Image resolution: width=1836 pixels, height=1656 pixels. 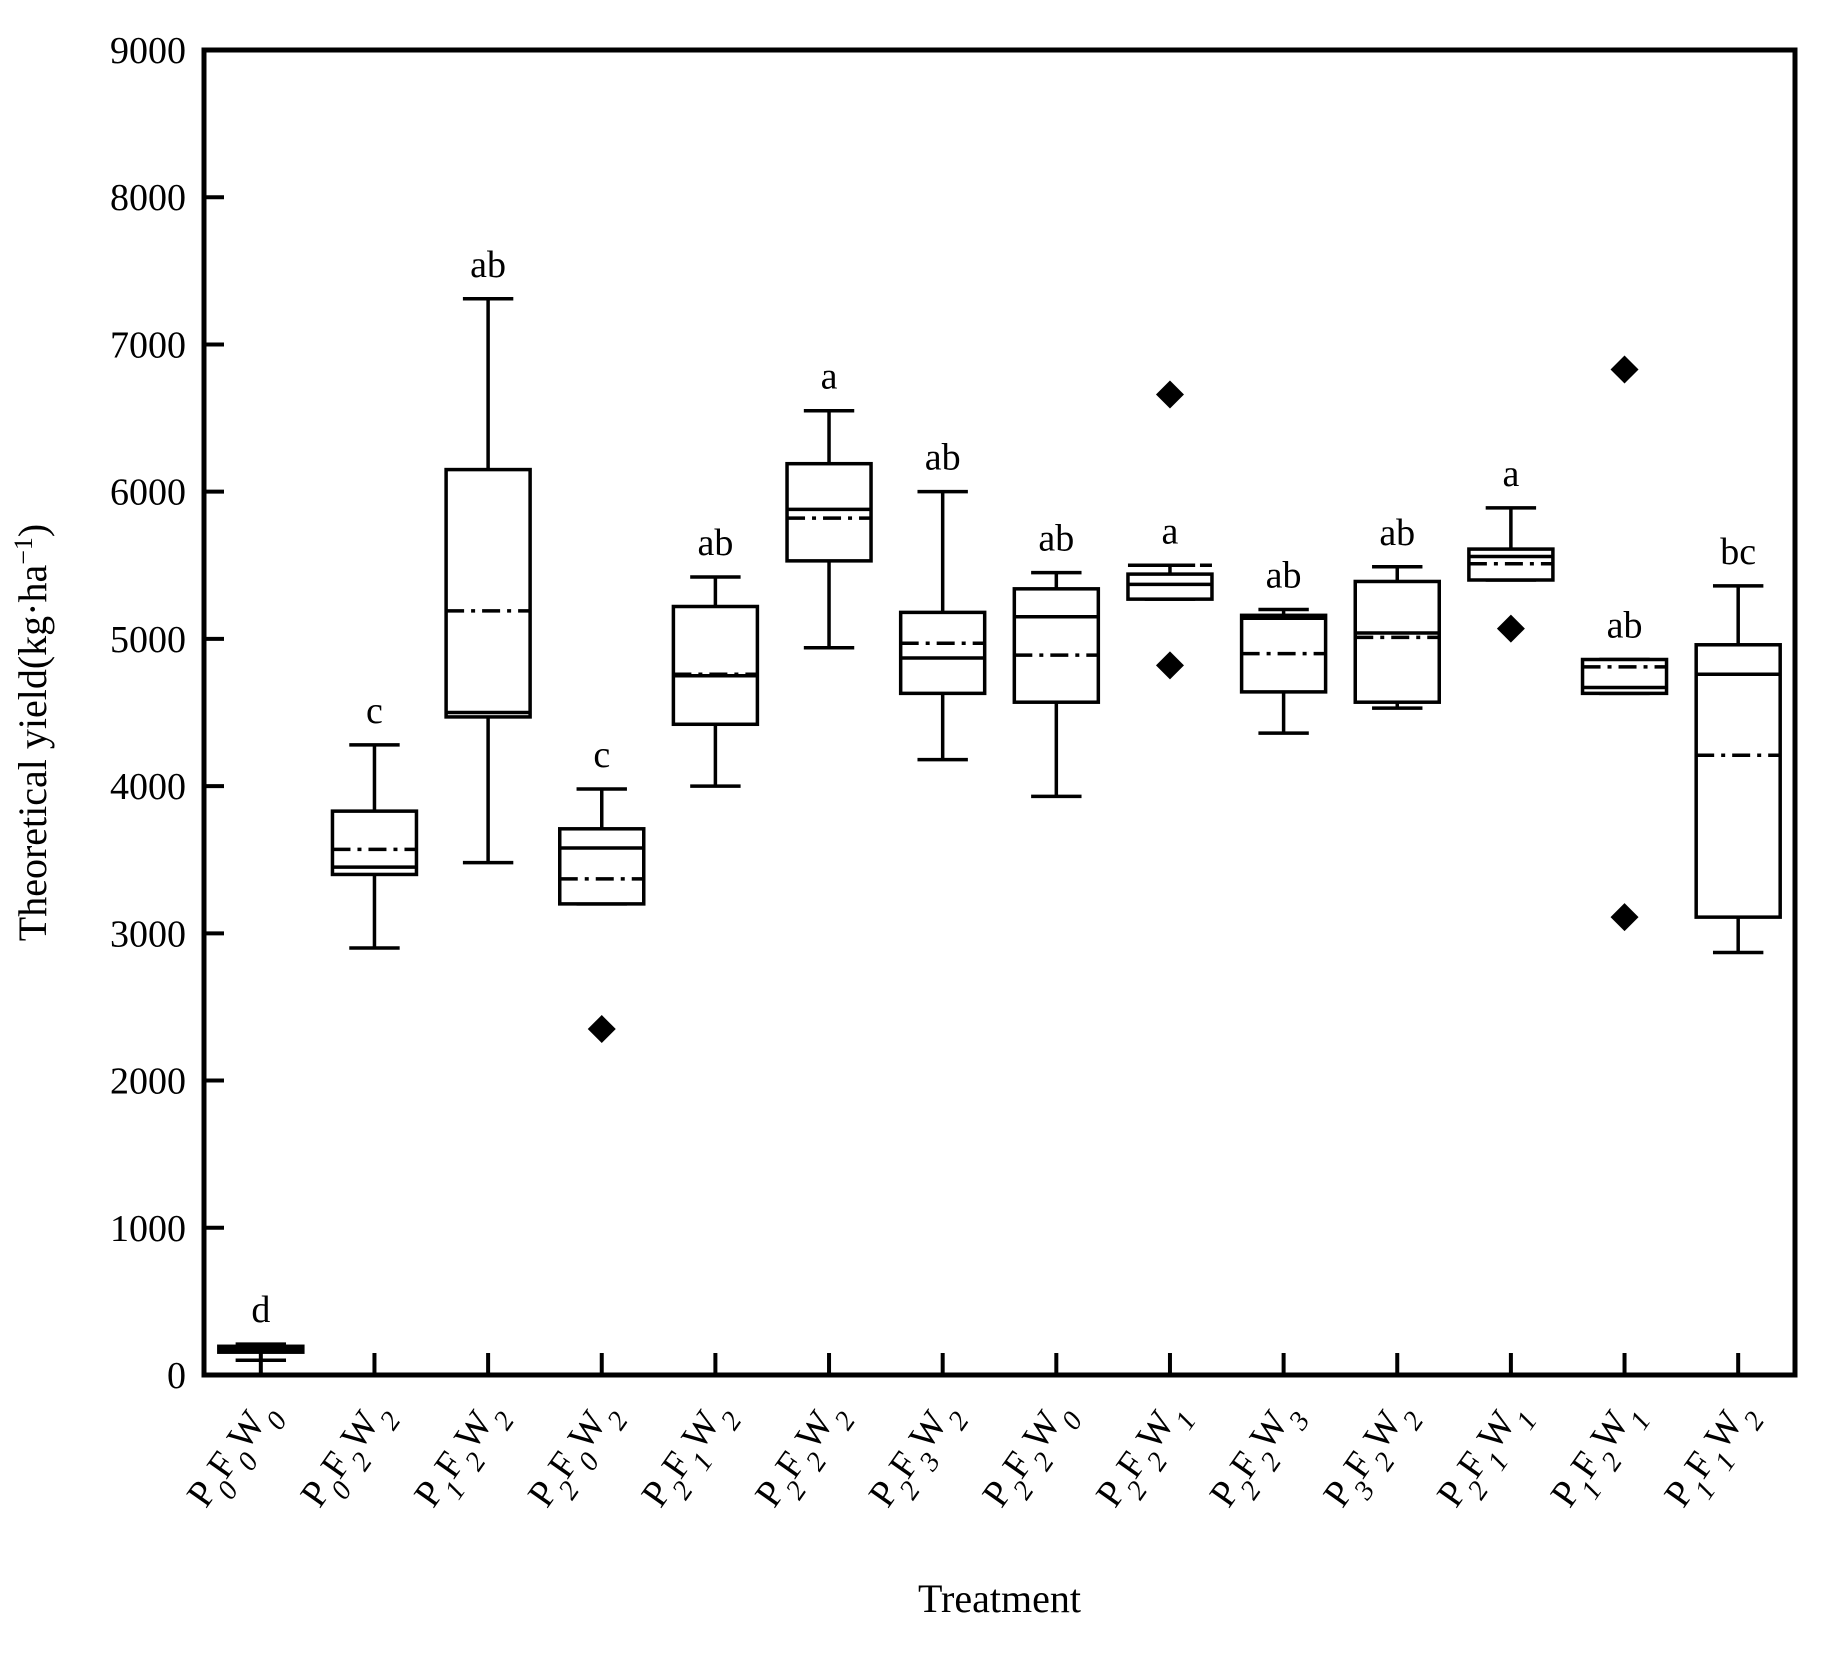 What do you see at coordinates (374, 711) in the screenshot?
I see `sig-label-P0F2W2: c` at bounding box center [374, 711].